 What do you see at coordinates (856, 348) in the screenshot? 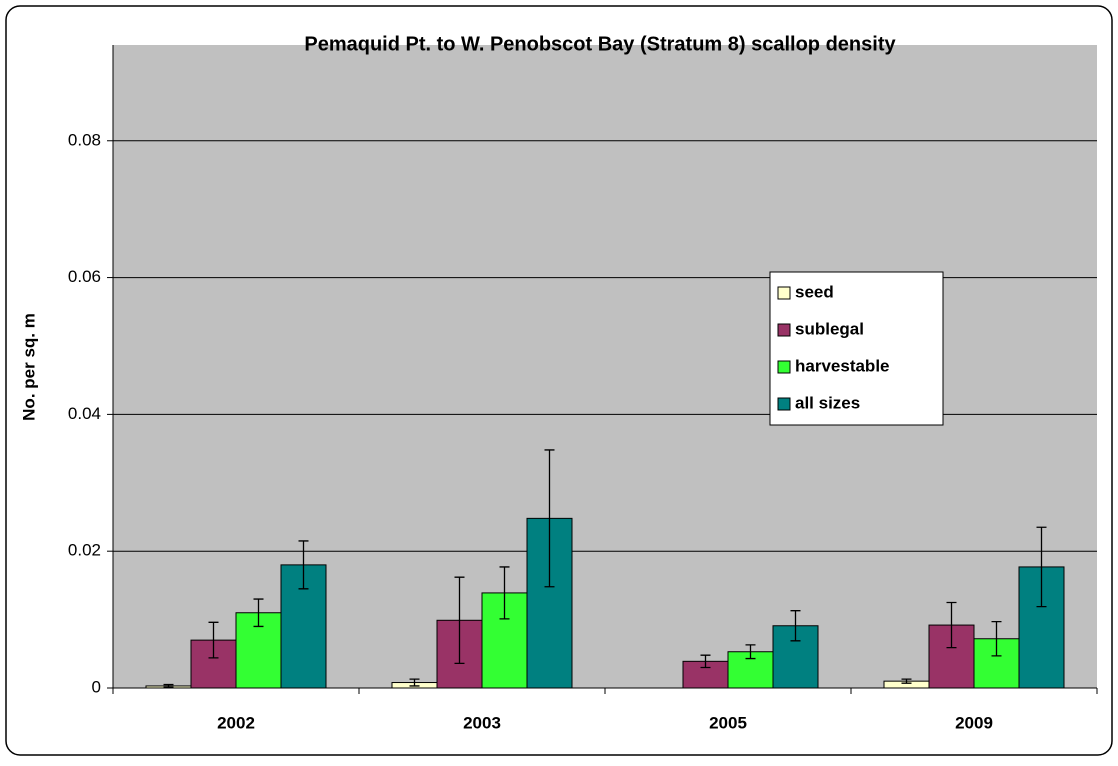
I see `legend` at bounding box center [856, 348].